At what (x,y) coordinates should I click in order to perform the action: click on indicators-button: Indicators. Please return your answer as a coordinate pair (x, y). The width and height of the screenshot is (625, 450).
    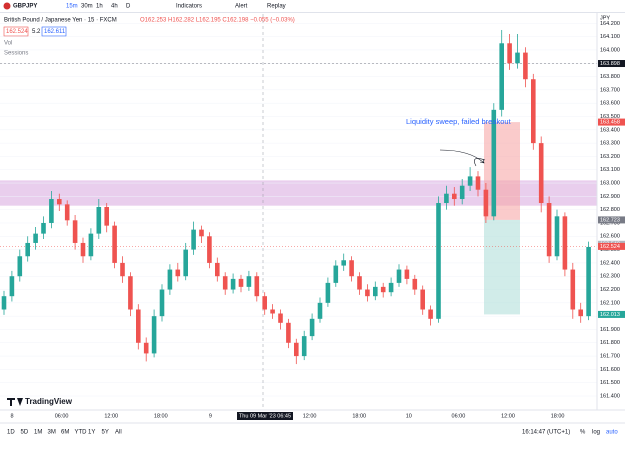
    Looking at the image, I should click on (189, 7).